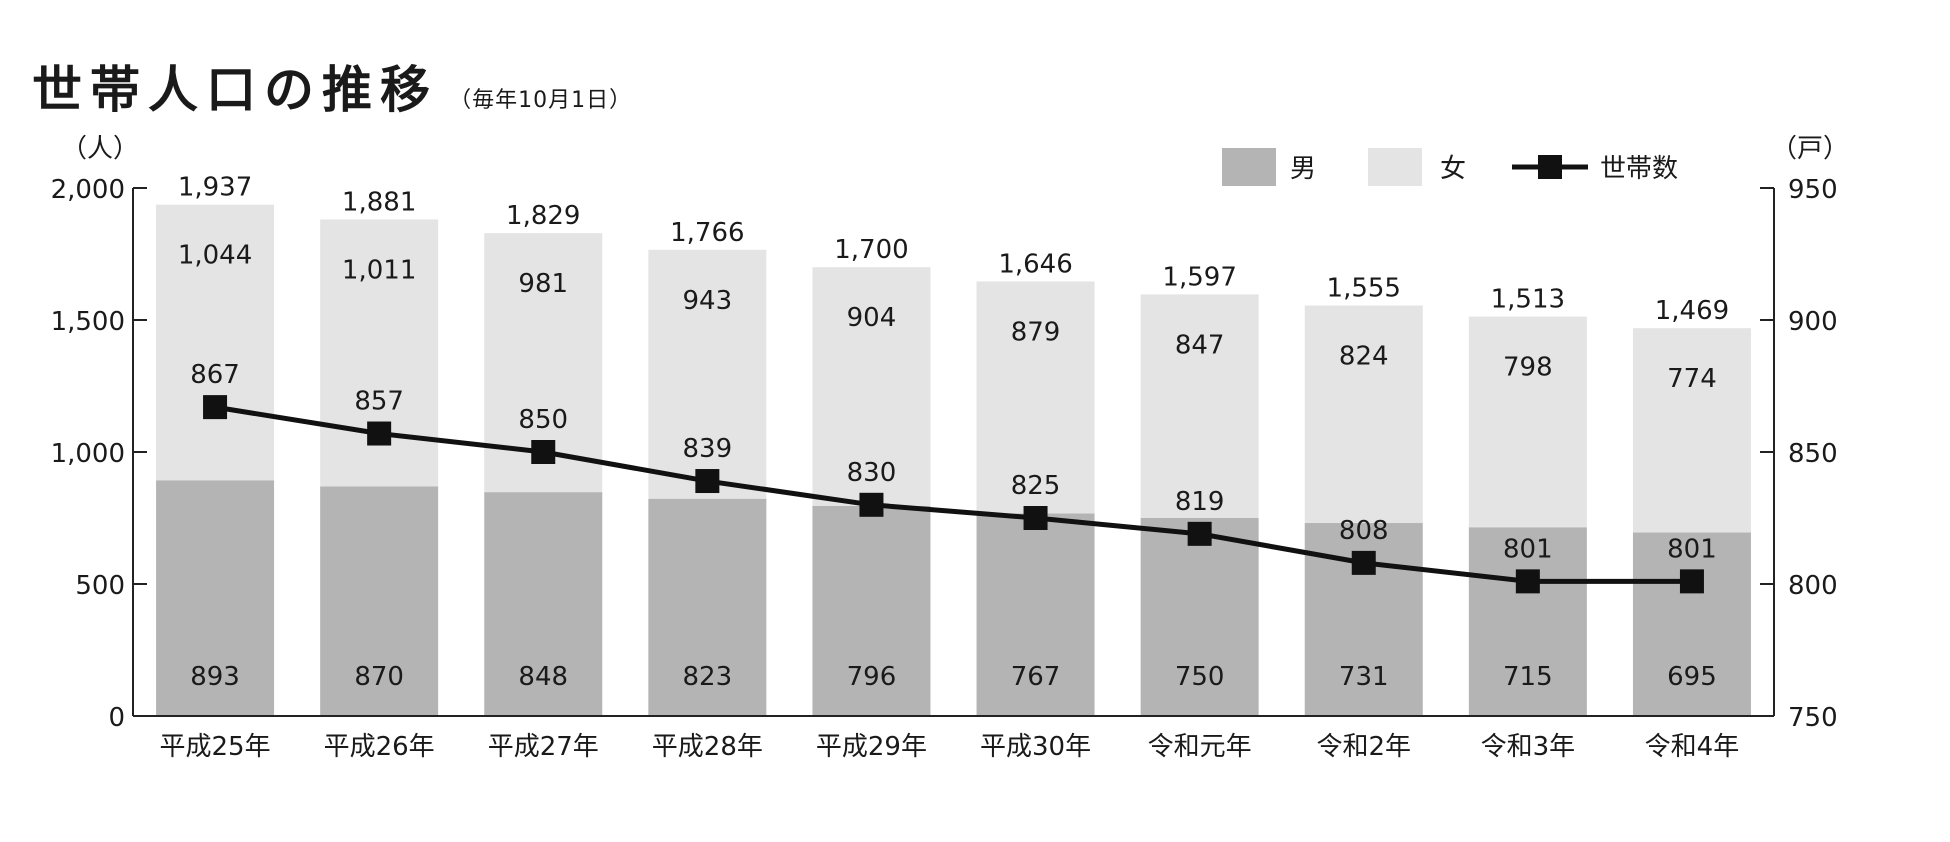 The height and width of the screenshot is (842, 1950). Describe the element at coordinates (1364, 356) in the screenshot. I see `data-label-female: 824` at that location.